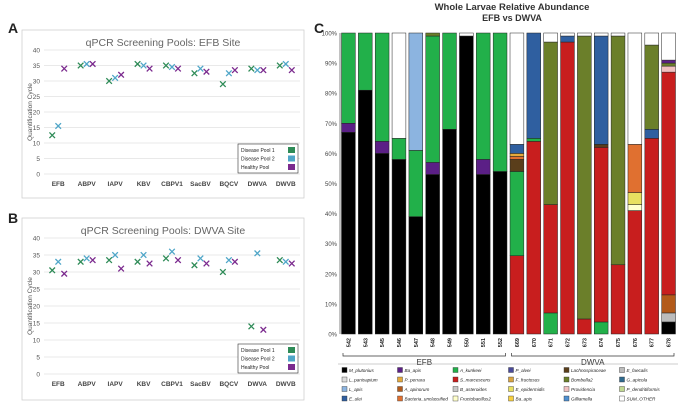 The image size is (685, 412). Describe the element at coordinates (331, 155) in the screenshot. I see `y-tick-label: 60%` at that location.